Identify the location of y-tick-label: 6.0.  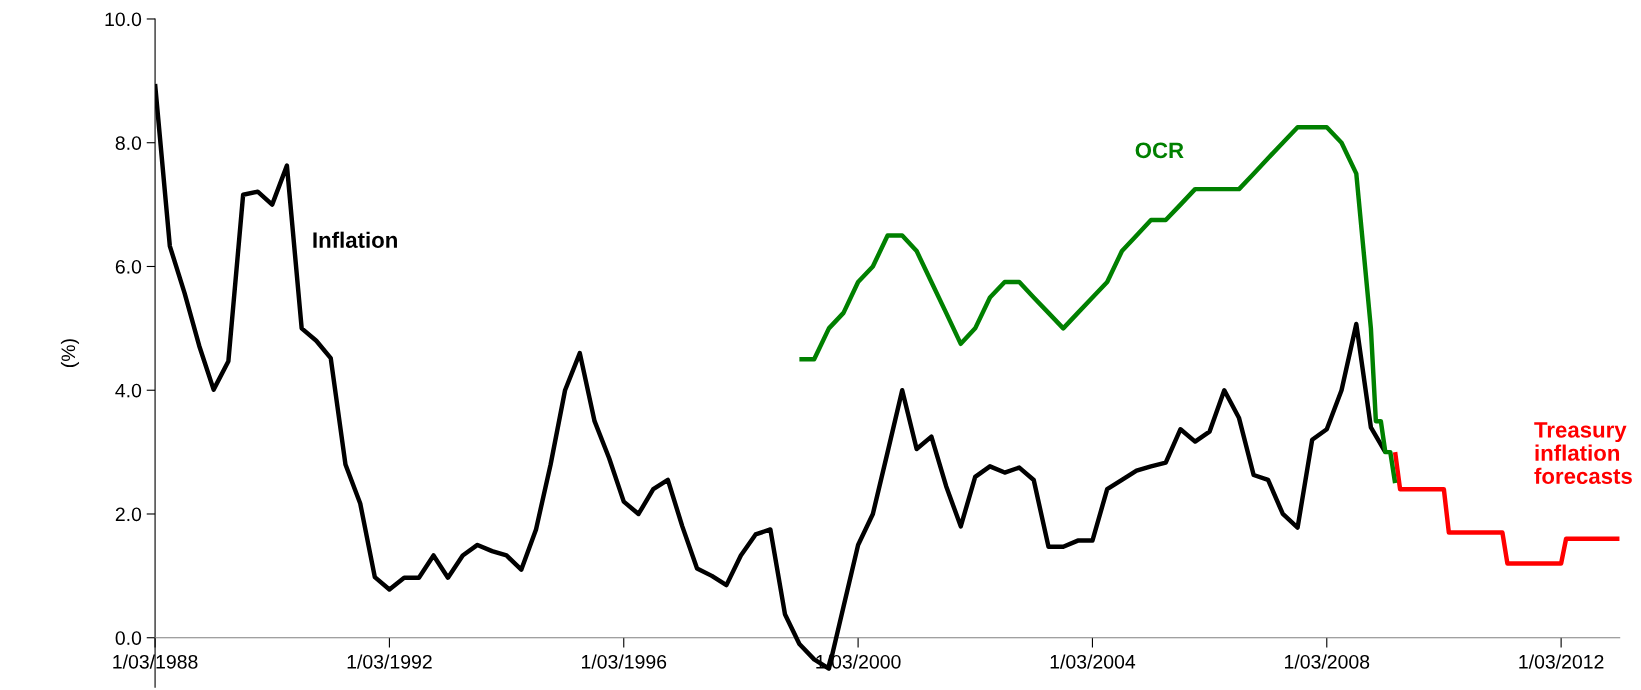
(128, 266).